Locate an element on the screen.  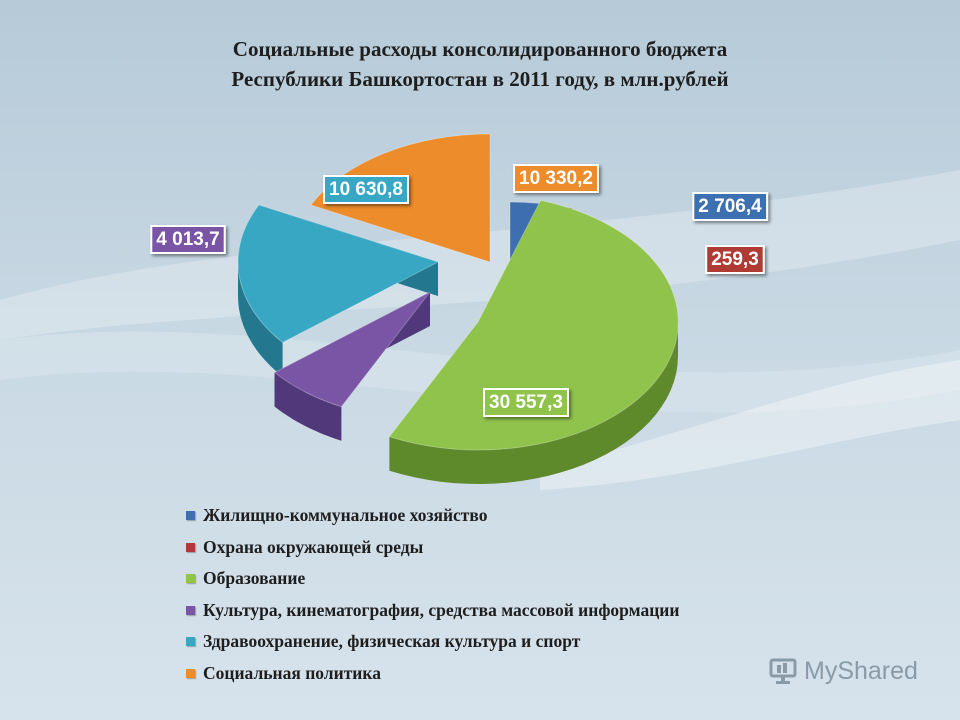
svg-text: 259,3 is located at coordinates (735, 259).